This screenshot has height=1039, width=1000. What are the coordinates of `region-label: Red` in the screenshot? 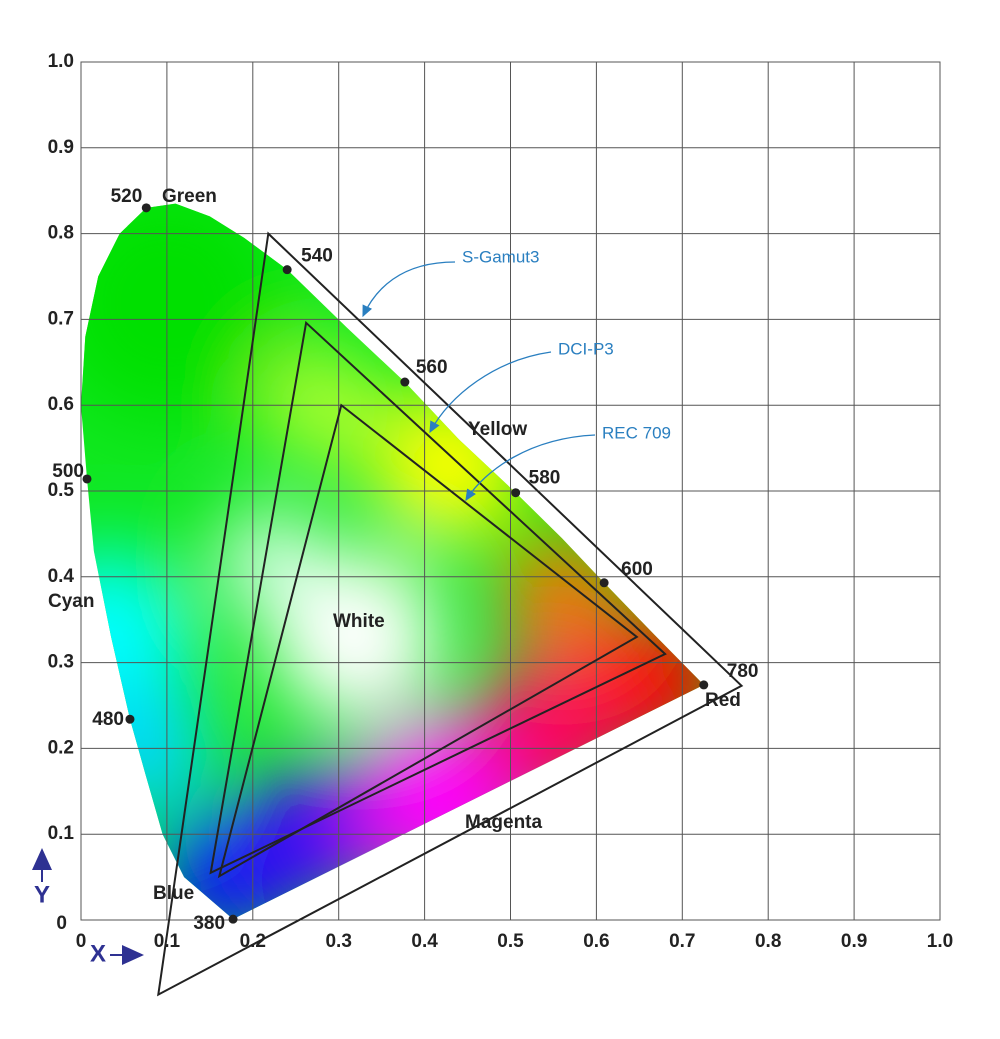 It's located at (723, 700).